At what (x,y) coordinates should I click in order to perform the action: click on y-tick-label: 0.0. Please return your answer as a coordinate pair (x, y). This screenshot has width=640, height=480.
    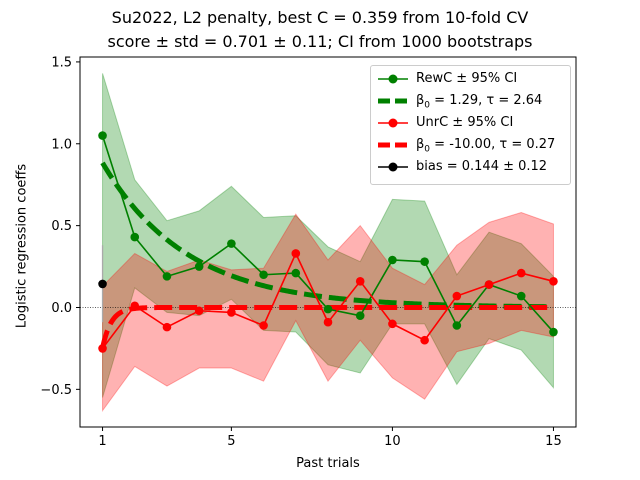
    Looking at the image, I should click on (61, 308).